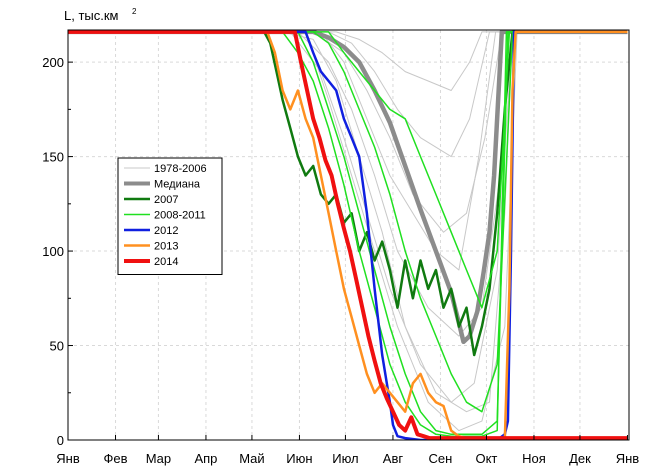 The image size is (657, 475). Describe the element at coordinates (166, 262) in the screenshot. I see `legend-label: 2014` at that location.